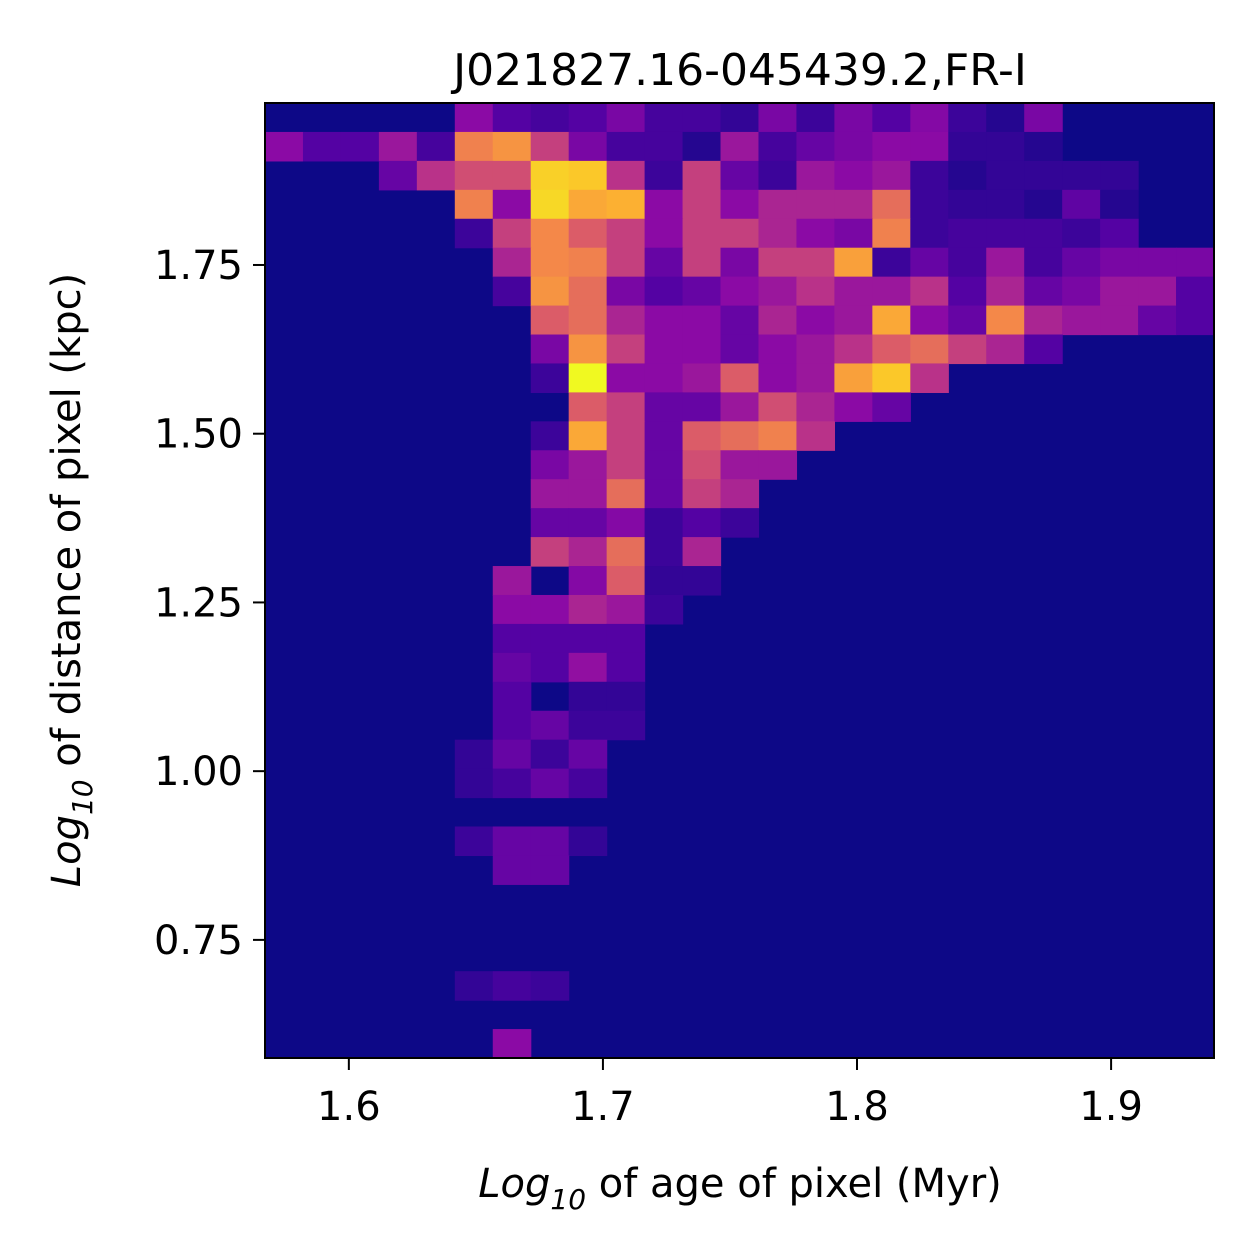 This screenshot has height=1250, width=1250. What do you see at coordinates (794, 1184) in the screenshot?
I see `x-axis-label-text: of age of pixel (Myr)` at bounding box center [794, 1184].